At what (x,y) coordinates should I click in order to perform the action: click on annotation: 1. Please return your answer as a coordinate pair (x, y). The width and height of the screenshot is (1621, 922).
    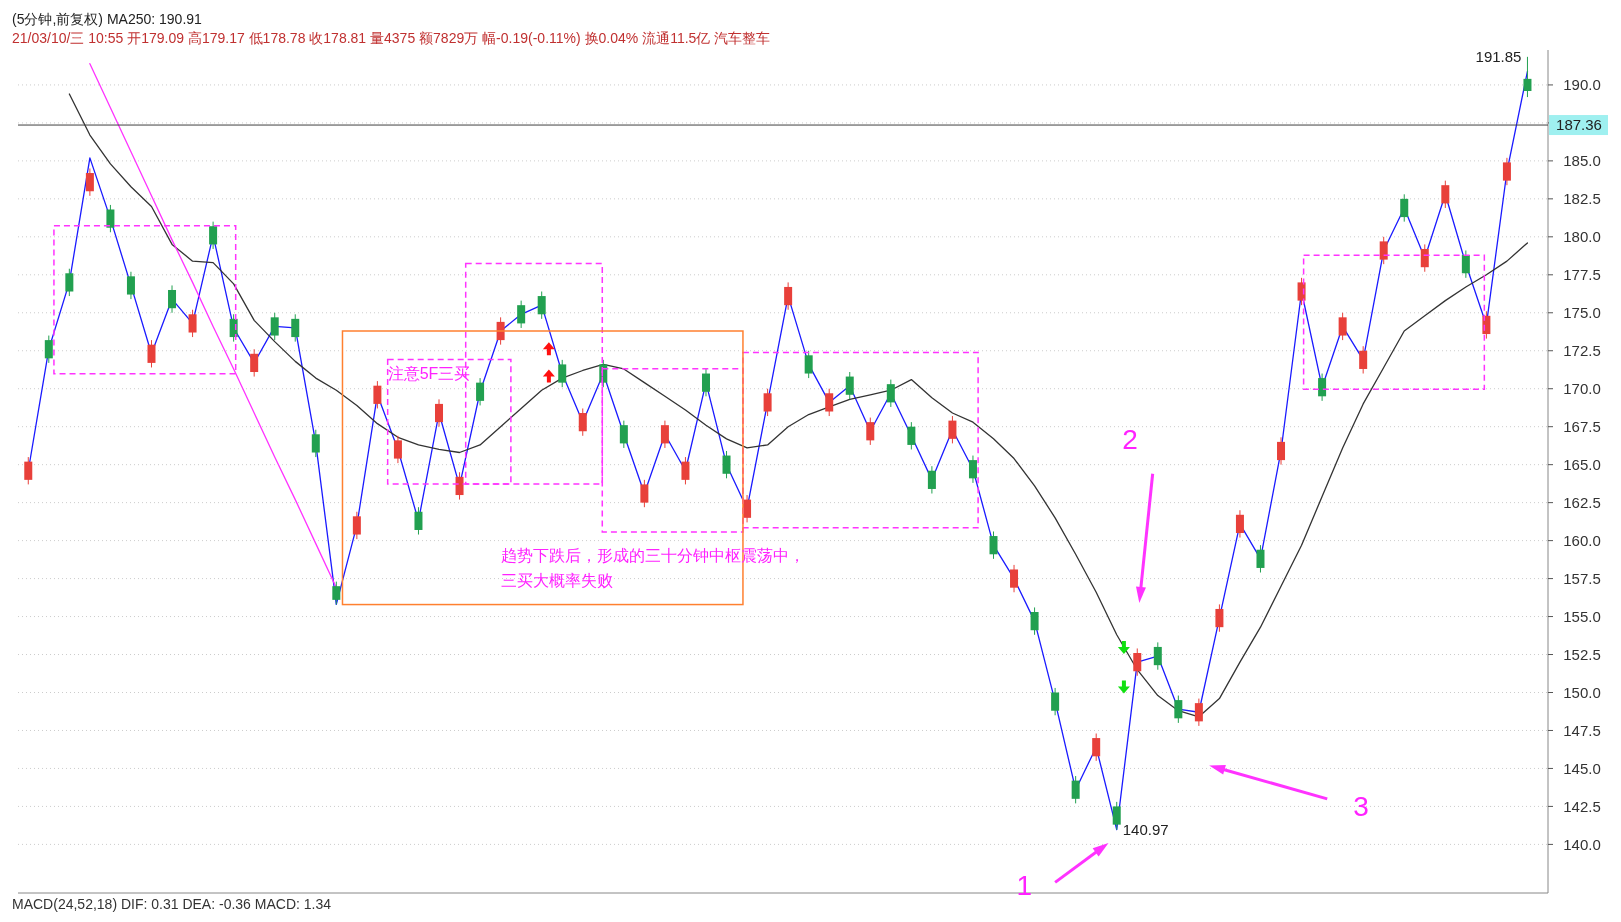
    Looking at the image, I should click on (1024, 886).